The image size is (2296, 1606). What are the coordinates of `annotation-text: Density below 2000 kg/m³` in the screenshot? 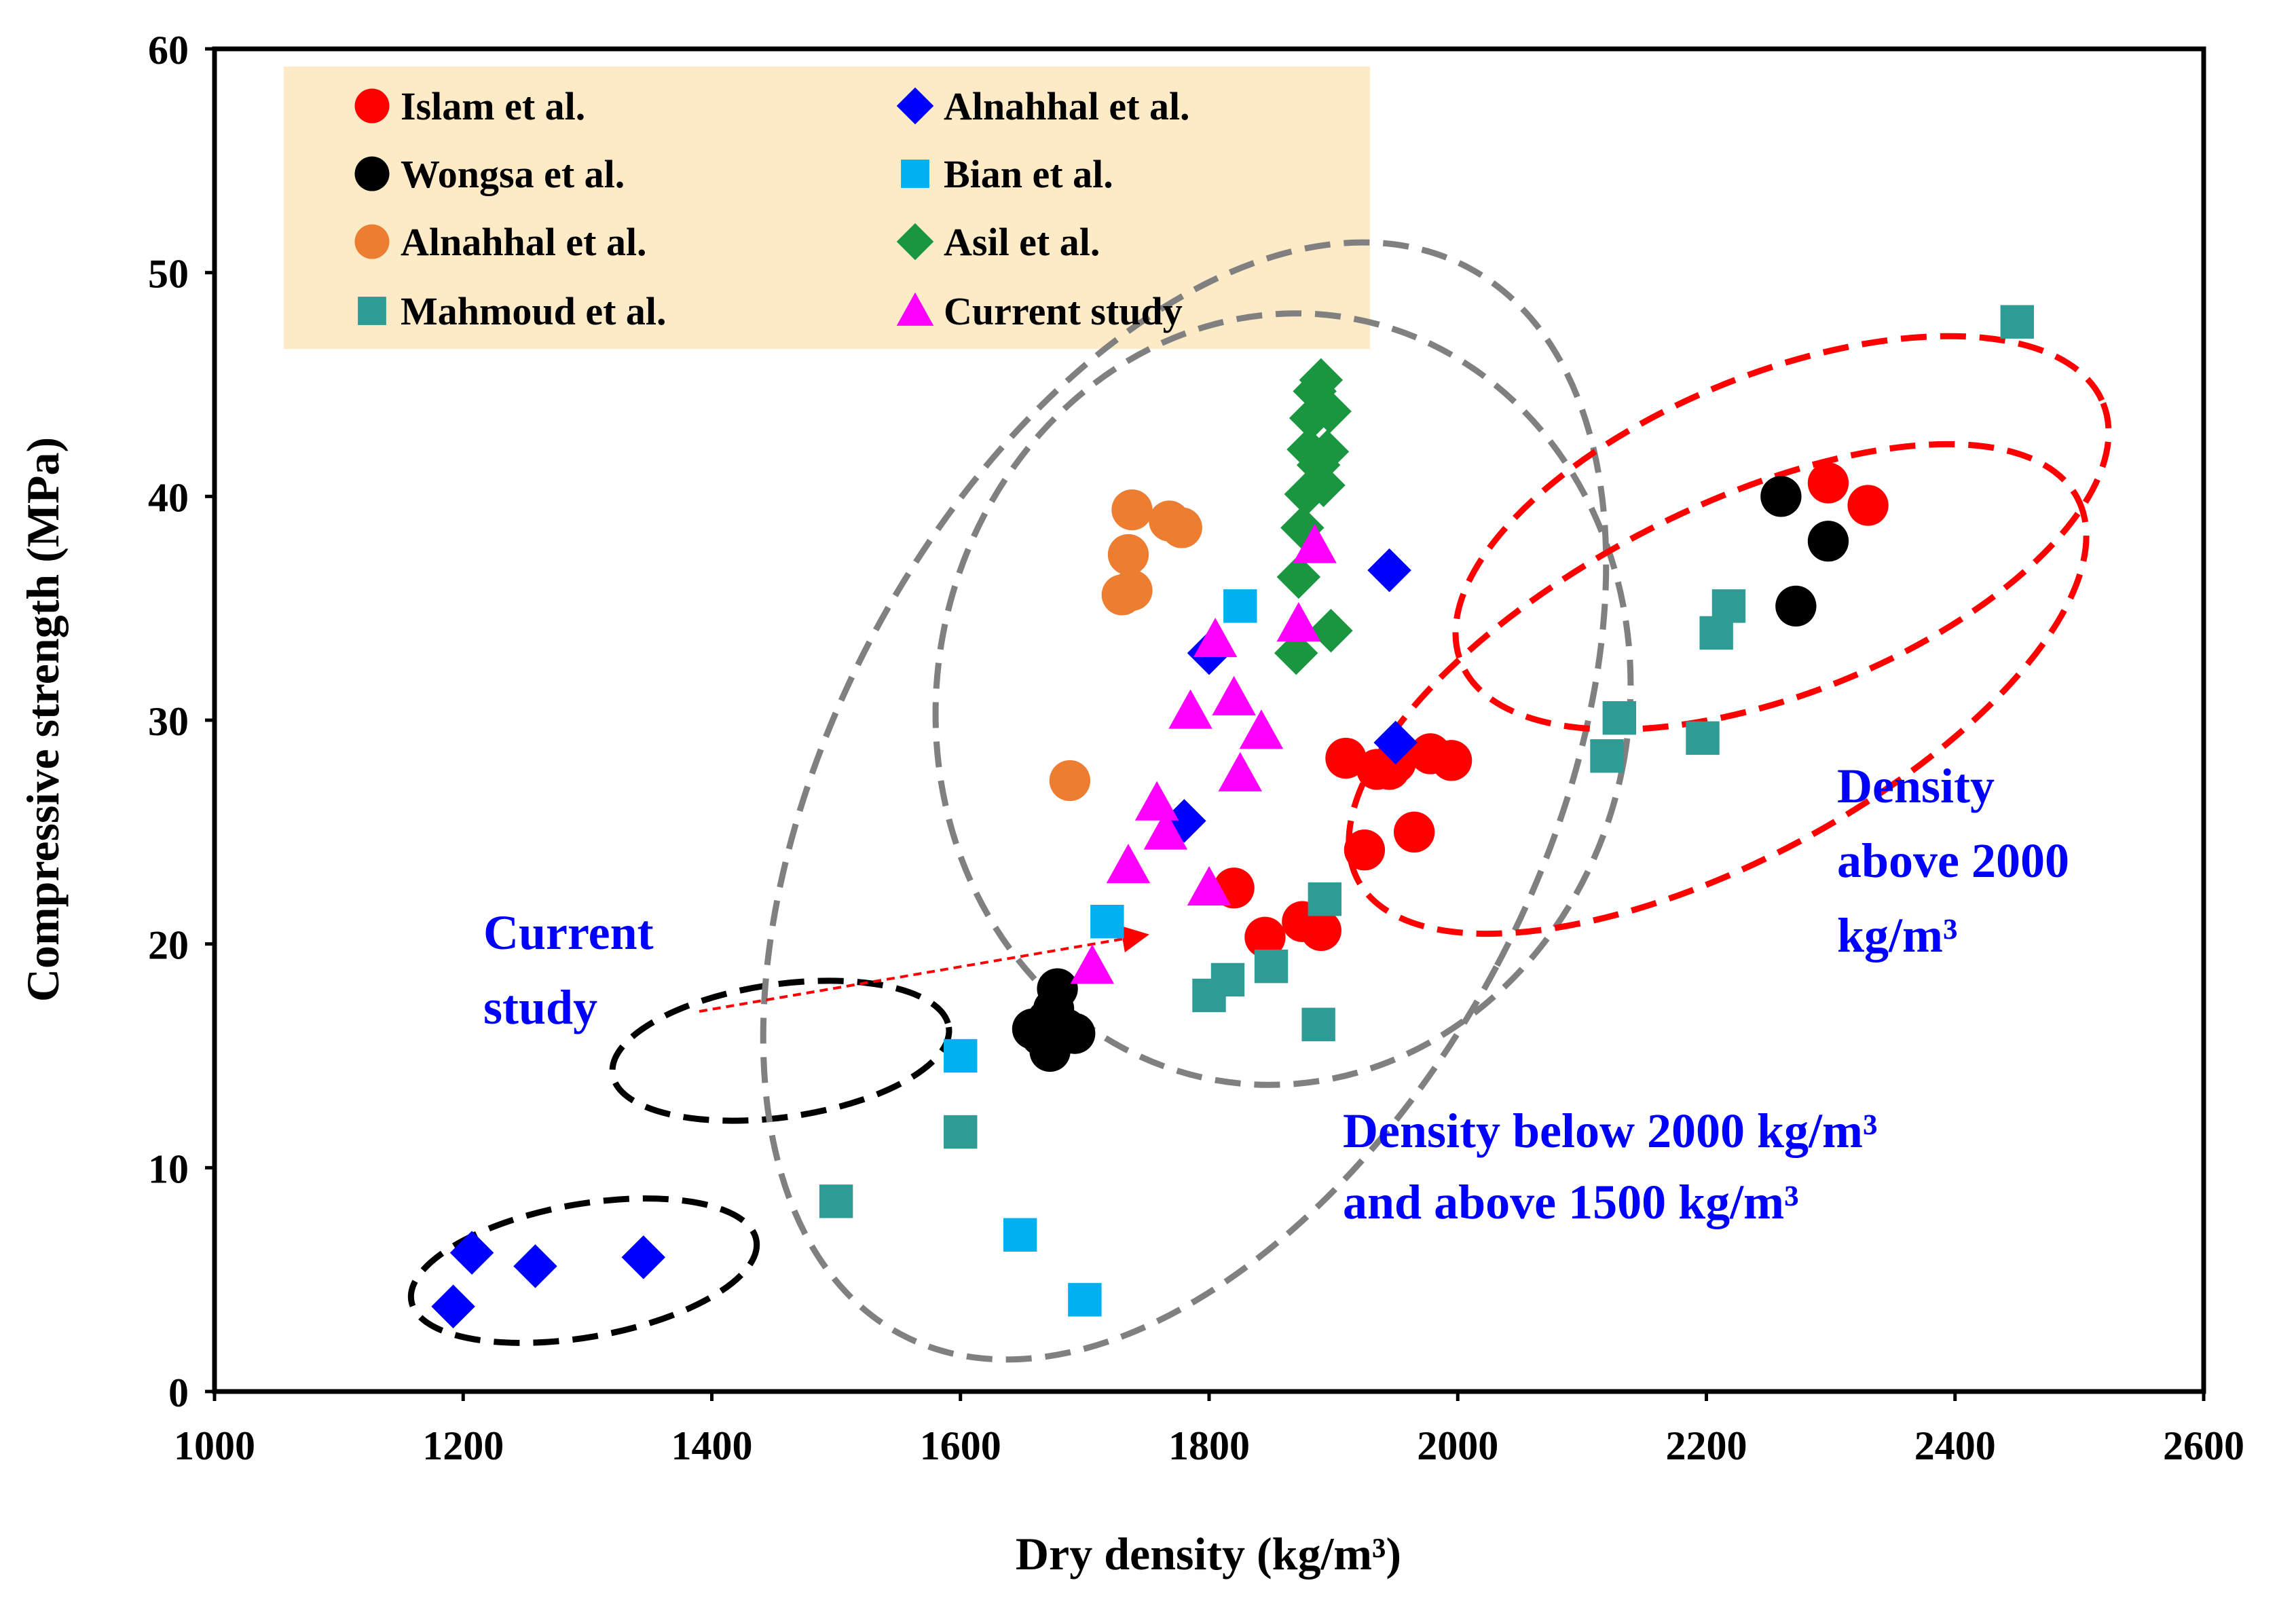 It's located at (1610, 1131).